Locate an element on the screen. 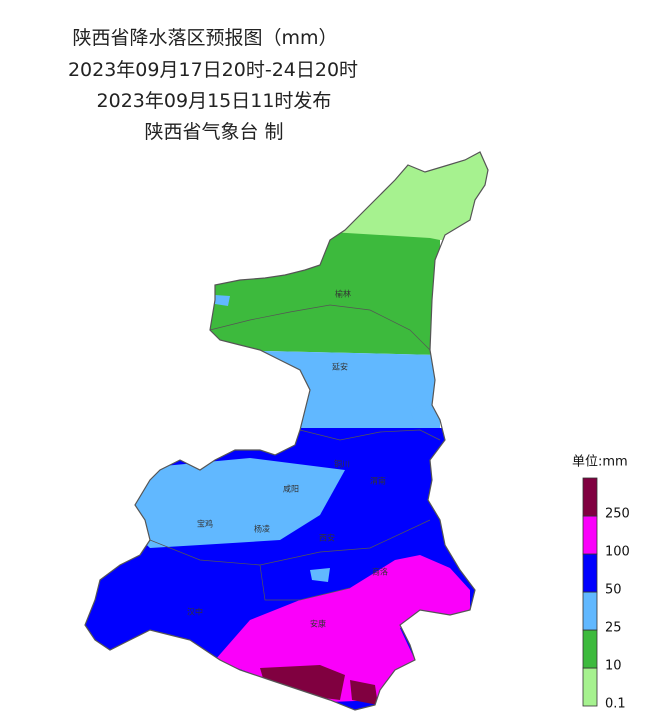  city-label: 安康 is located at coordinates (318, 624).